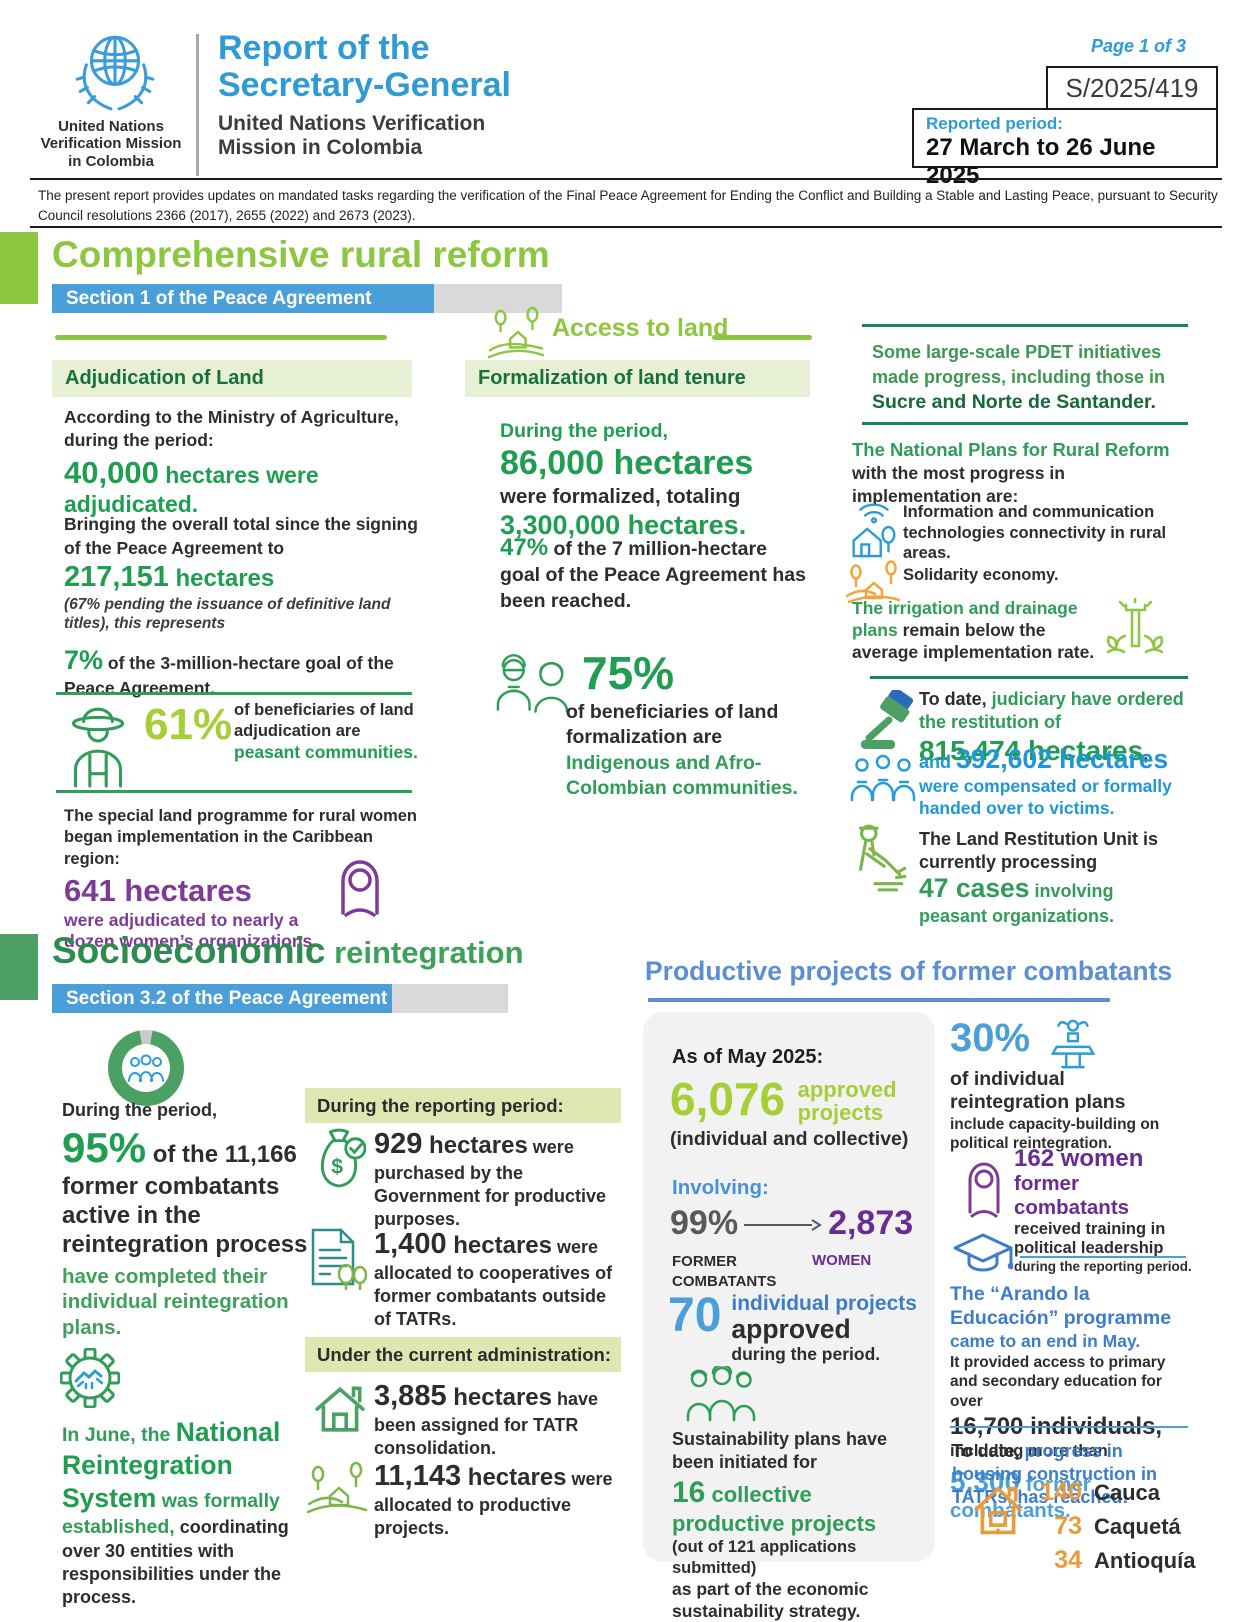  I want to click on pct30-row: 30%, so click(1026, 1044).